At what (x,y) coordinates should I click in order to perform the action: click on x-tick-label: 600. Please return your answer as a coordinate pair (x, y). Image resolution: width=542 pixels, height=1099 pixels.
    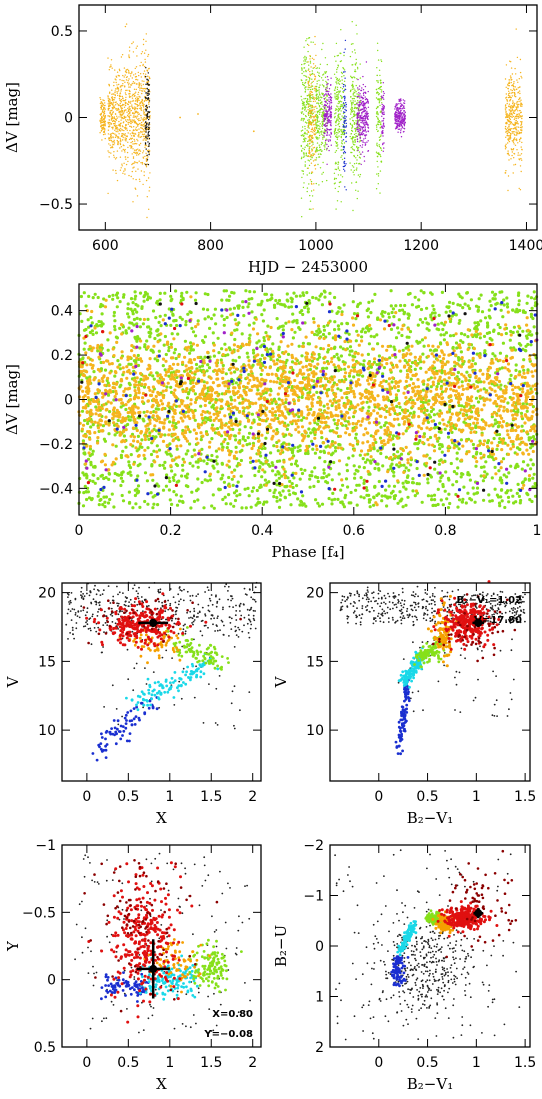
    Looking at the image, I should click on (105, 246).